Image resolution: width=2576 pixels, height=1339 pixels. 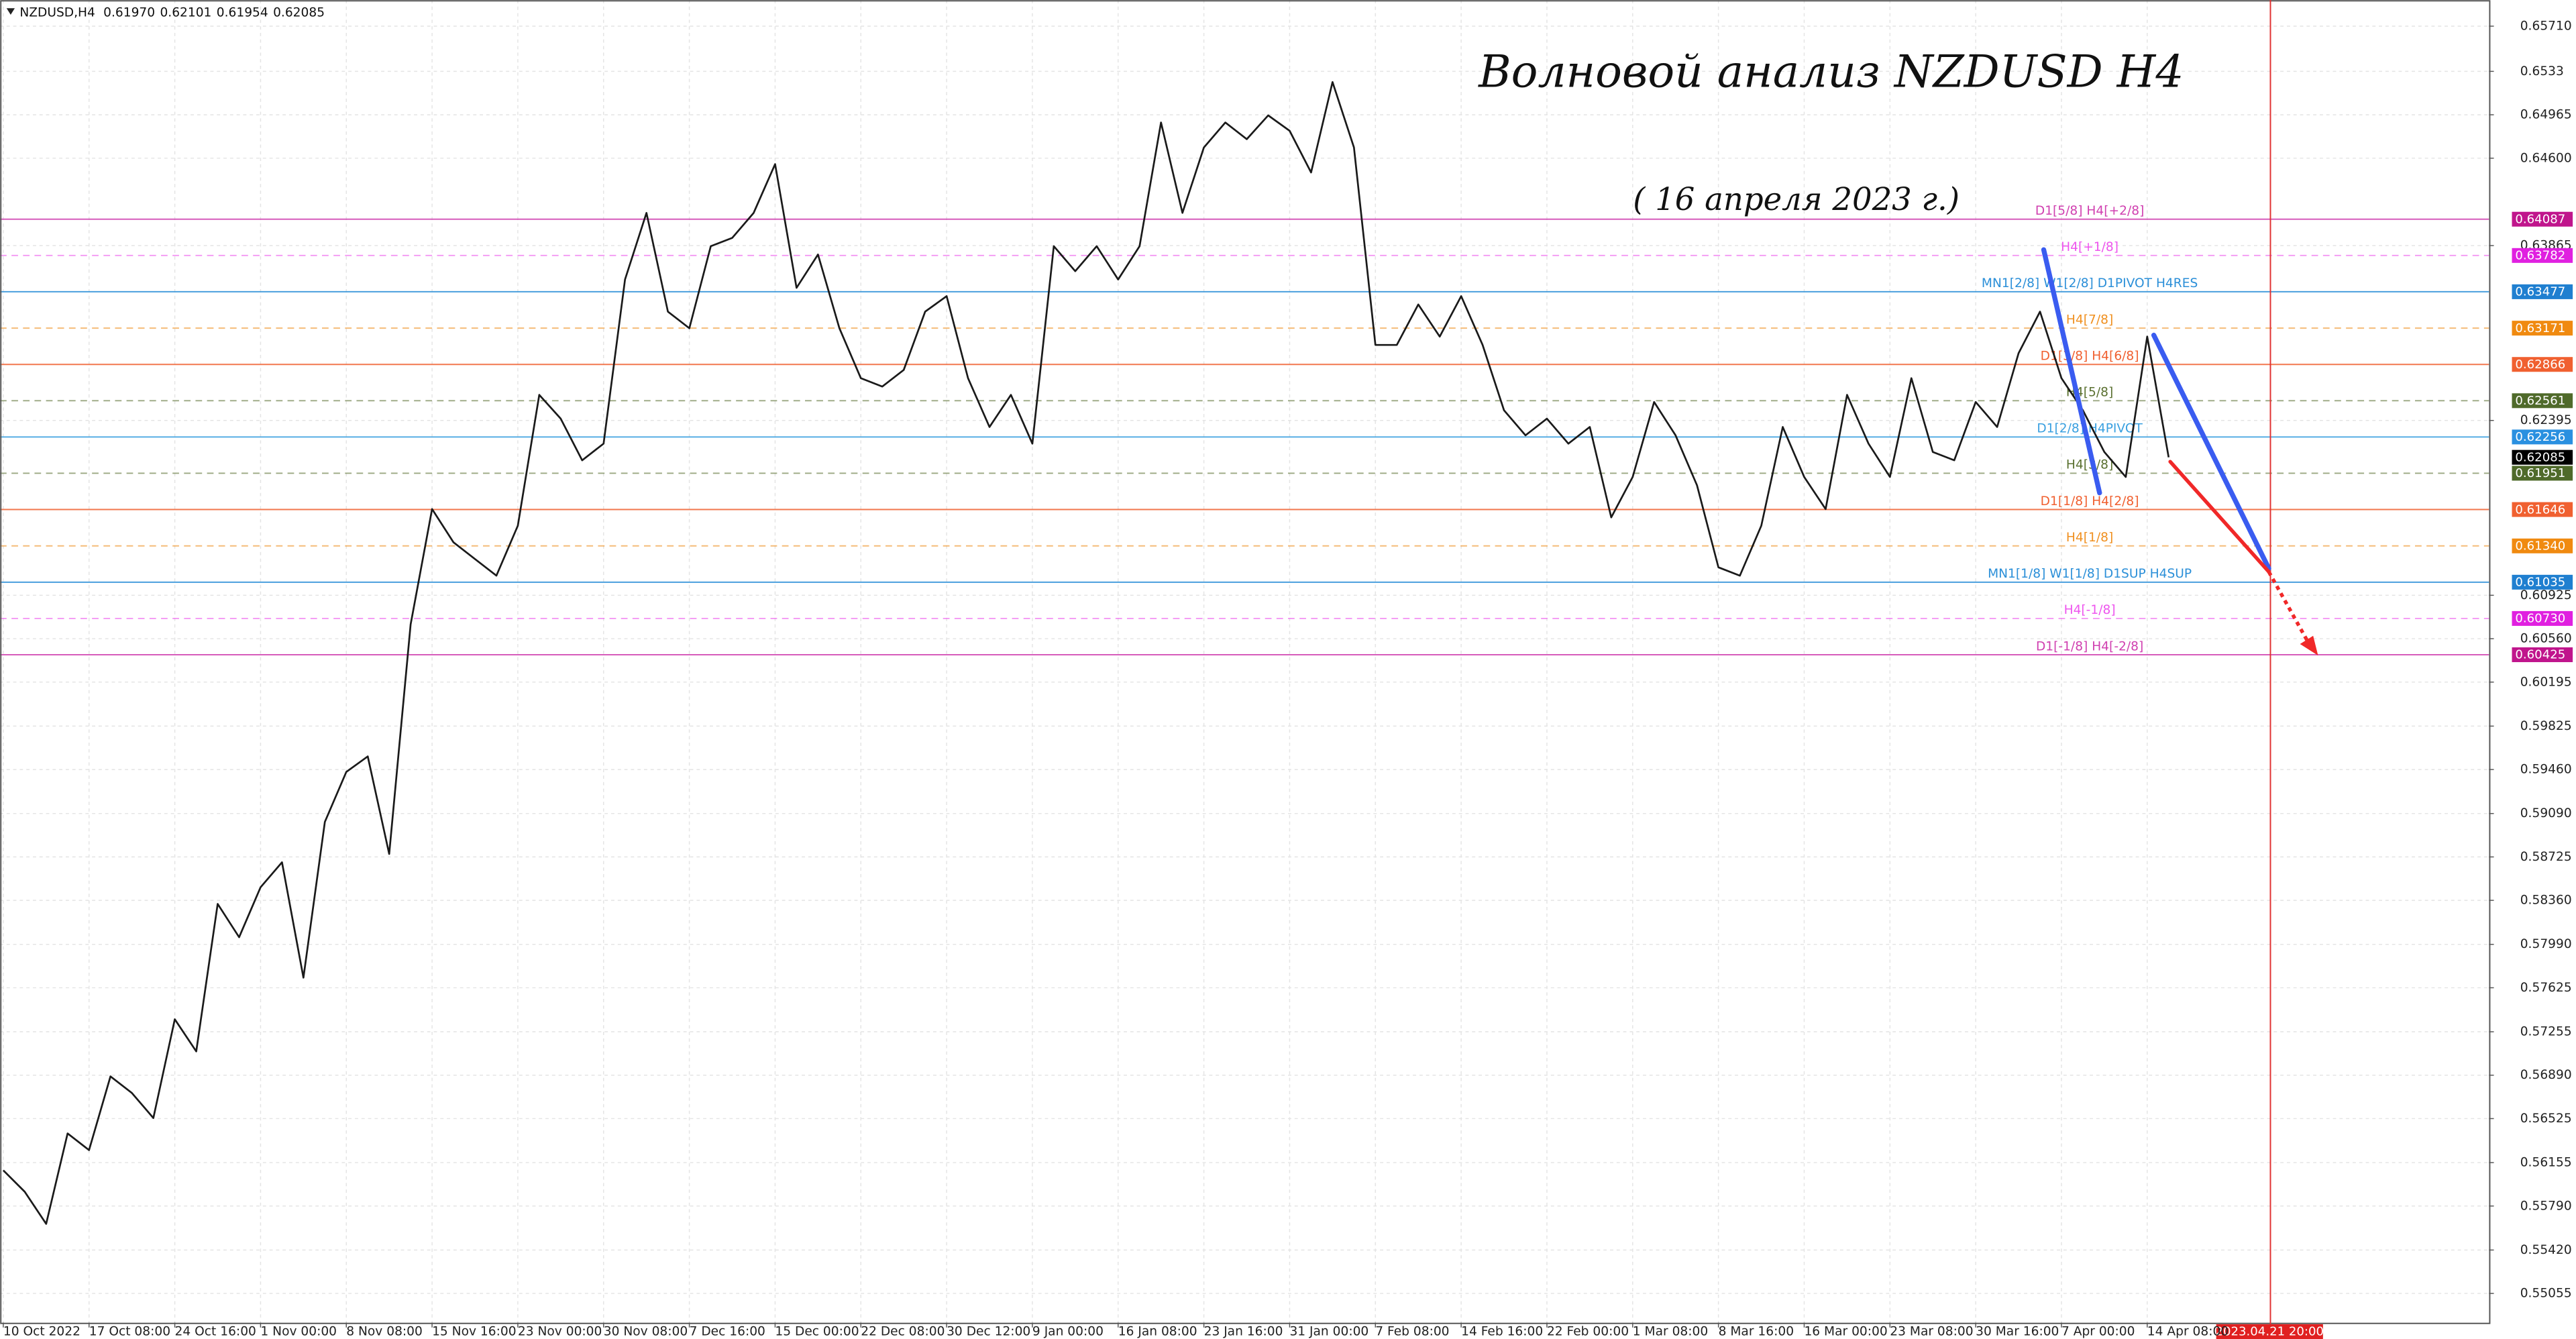 I want to click on x-tick-label: 16 Mar 00:00, so click(x=1845, y=1331).